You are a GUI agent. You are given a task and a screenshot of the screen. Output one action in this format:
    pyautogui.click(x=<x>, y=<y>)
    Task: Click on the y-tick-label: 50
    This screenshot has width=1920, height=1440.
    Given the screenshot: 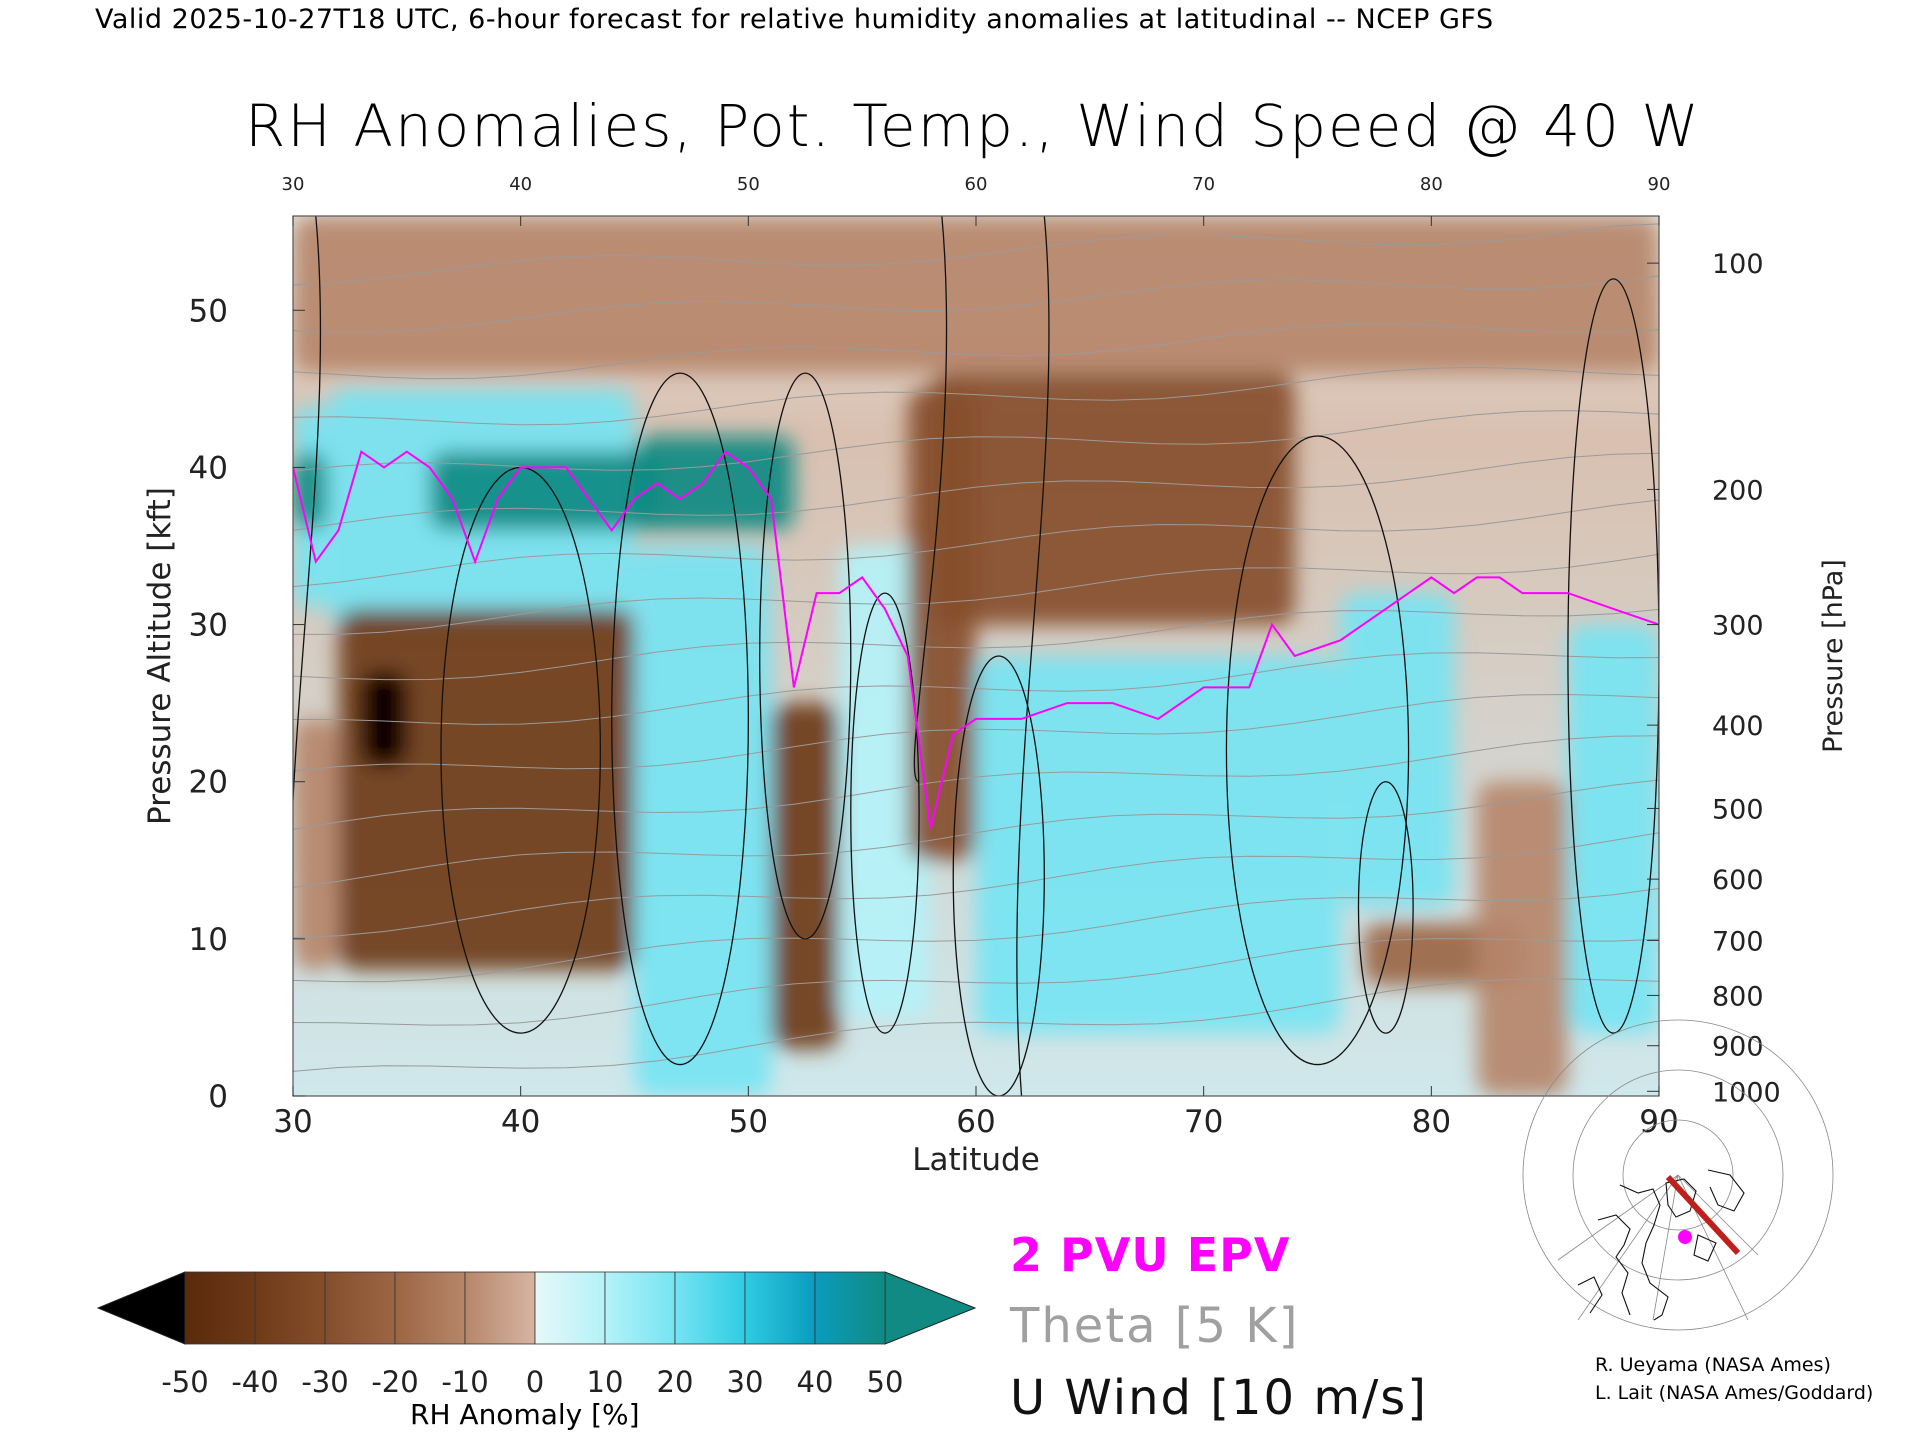 What is the action you would take?
    pyautogui.click(x=208, y=311)
    